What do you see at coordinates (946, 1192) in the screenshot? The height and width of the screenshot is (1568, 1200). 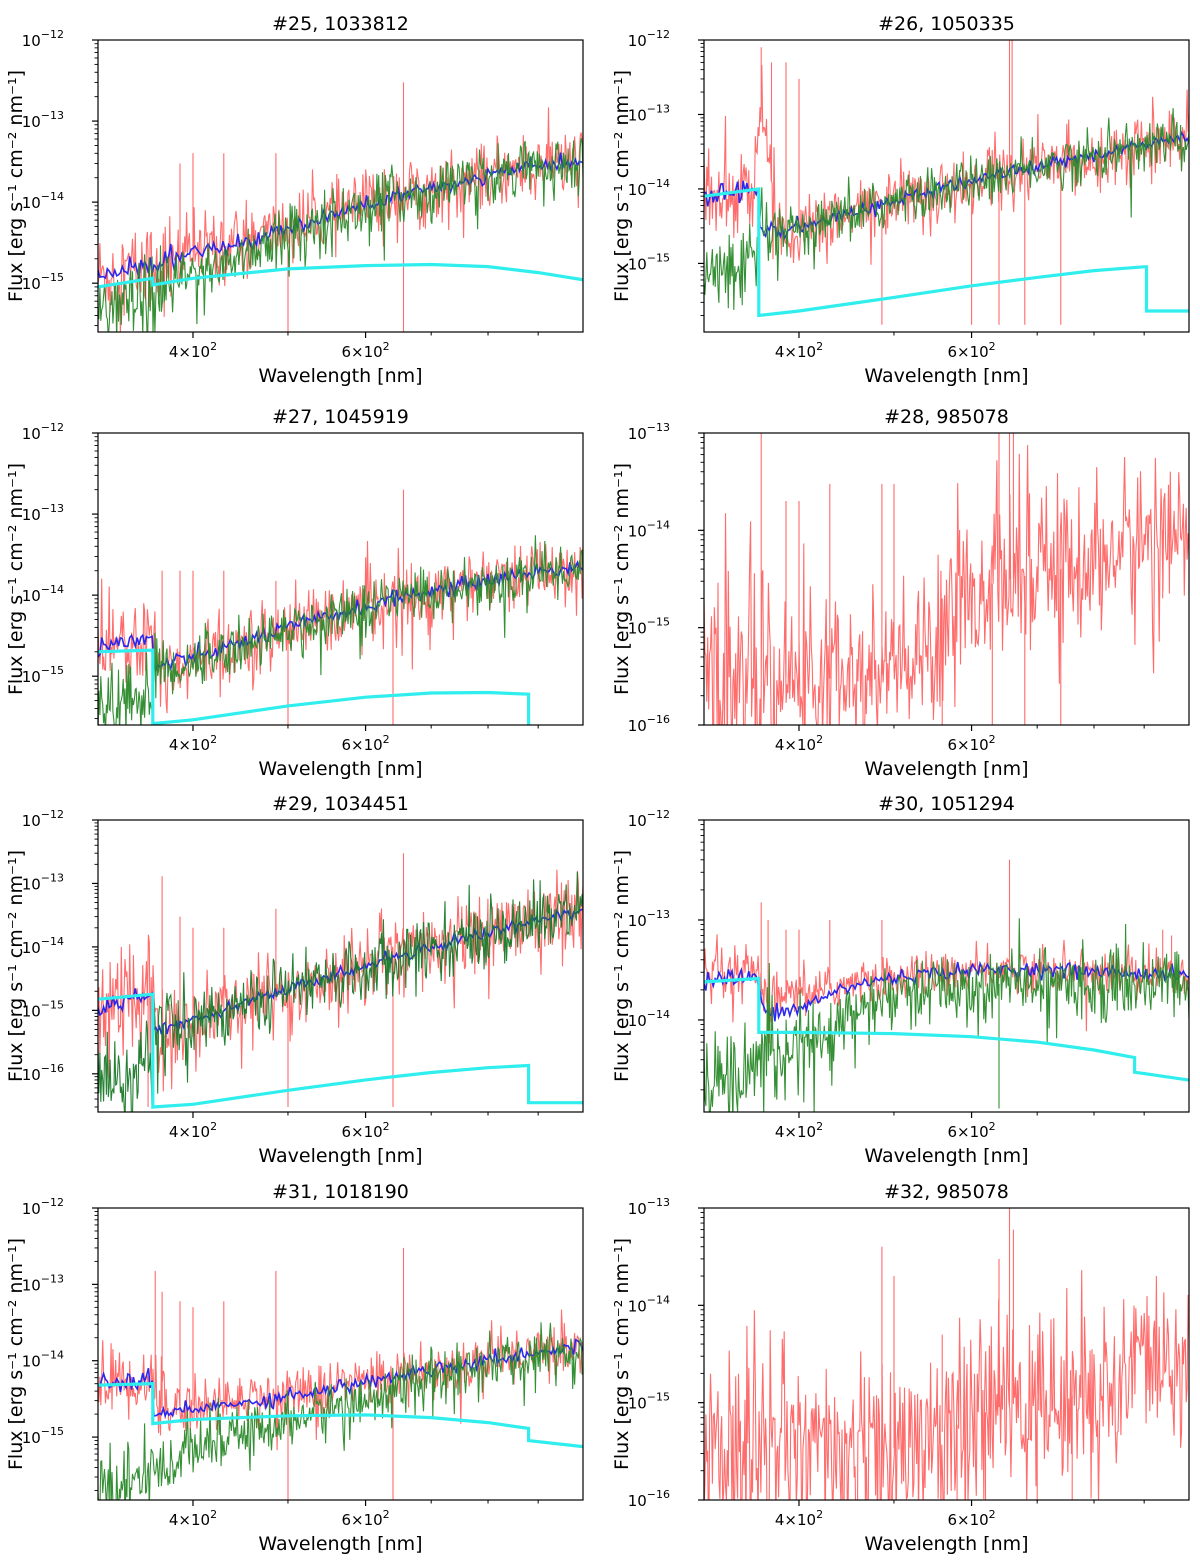 I see `panel-title: #32, 985078` at bounding box center [946, 1192].